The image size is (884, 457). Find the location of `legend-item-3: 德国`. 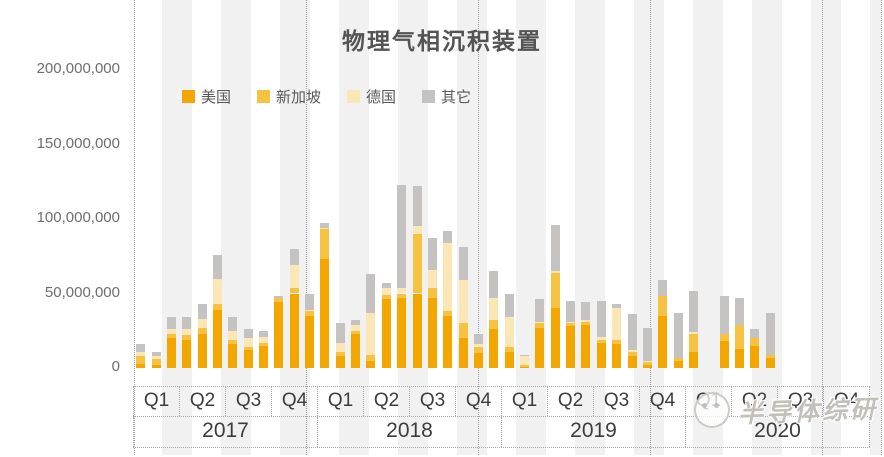

legend-item-3: 德国 is located at coordinates (371, 96).